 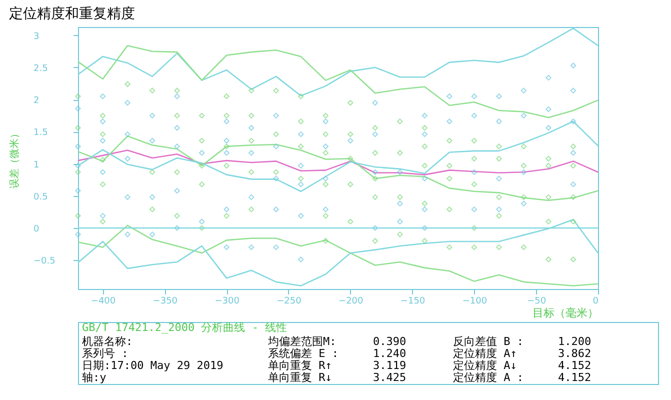 I want to click on y-tick-label: 1.5, so click(x=41, y=133).